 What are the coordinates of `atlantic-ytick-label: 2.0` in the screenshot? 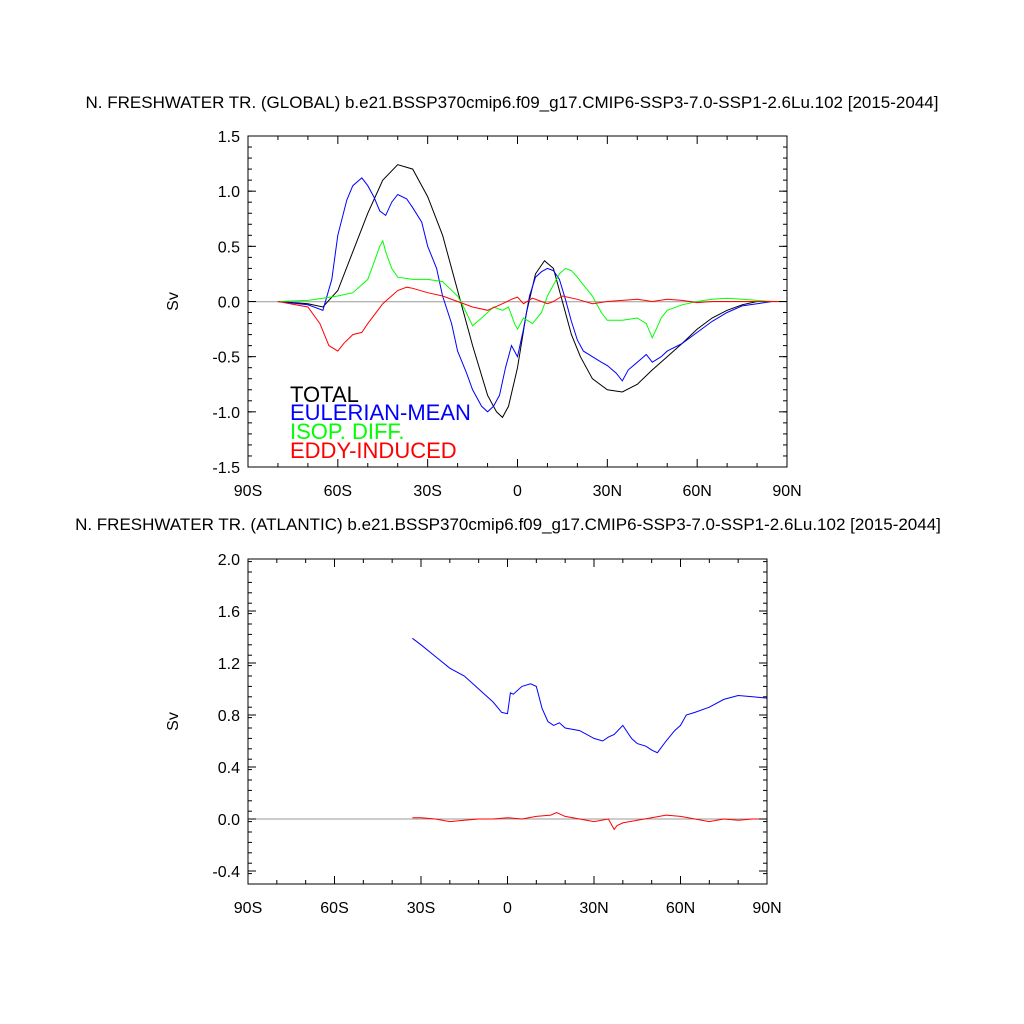 It's located at (229, 560).